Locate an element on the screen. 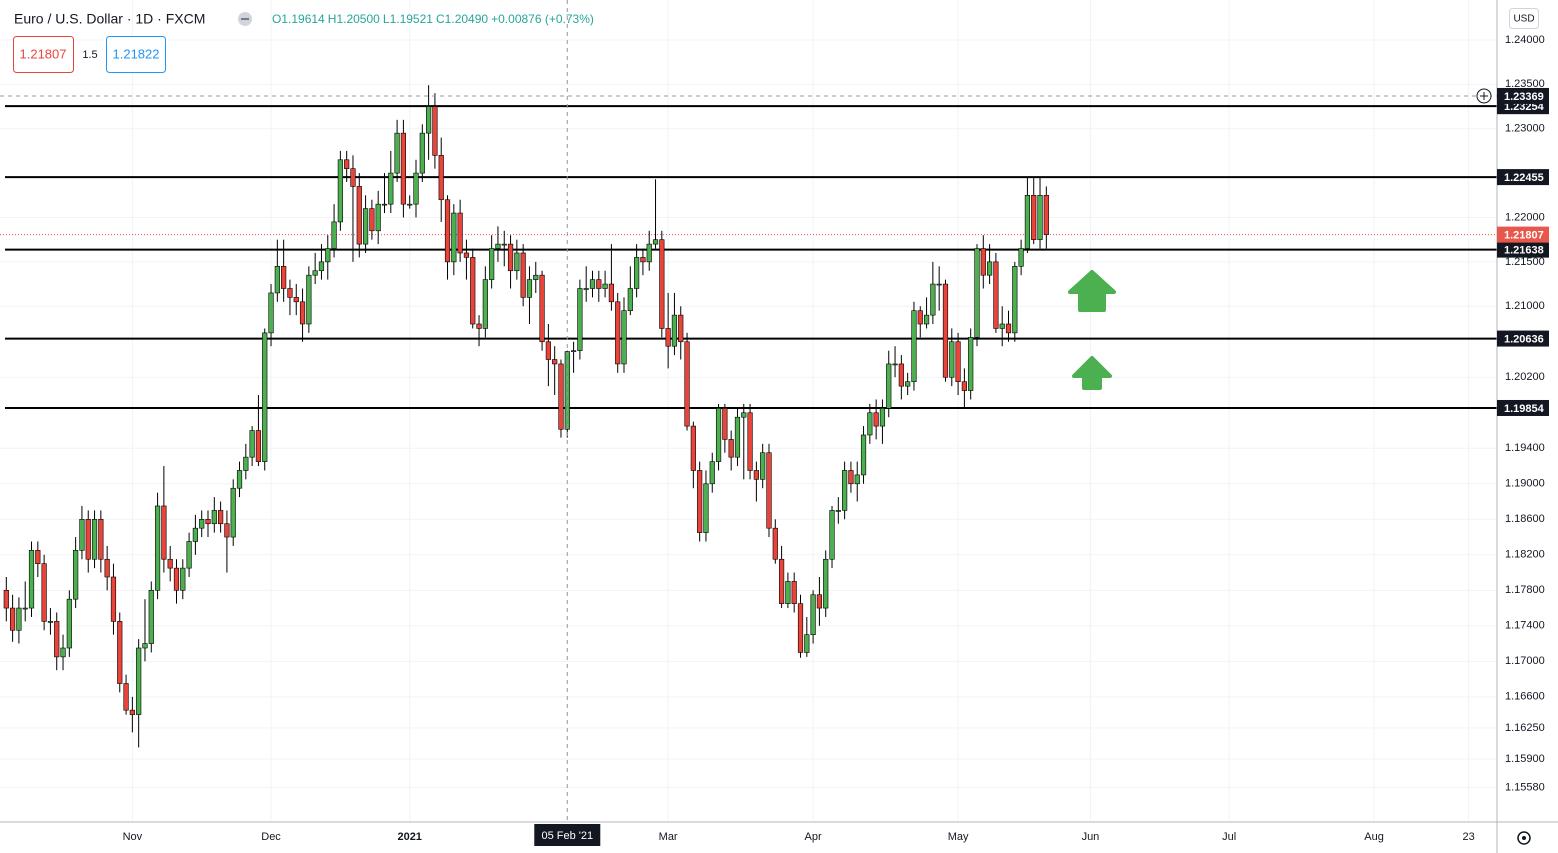  x-tick-label: Dec is located at coordinates (271, 837).